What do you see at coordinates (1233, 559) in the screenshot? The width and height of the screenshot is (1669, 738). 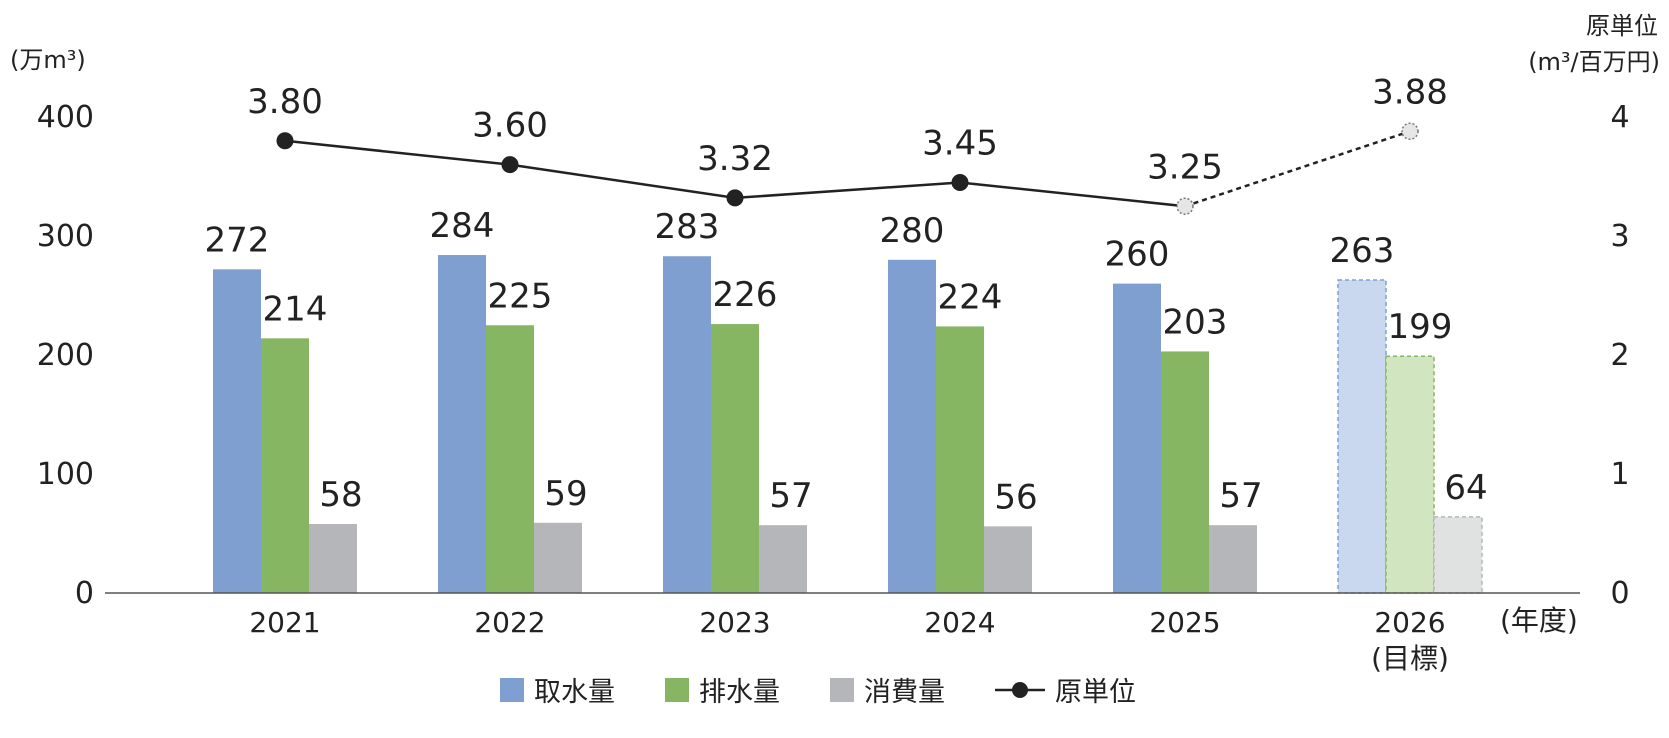 I see `bar-消費量-2025` at bounding box center [1233, 559].